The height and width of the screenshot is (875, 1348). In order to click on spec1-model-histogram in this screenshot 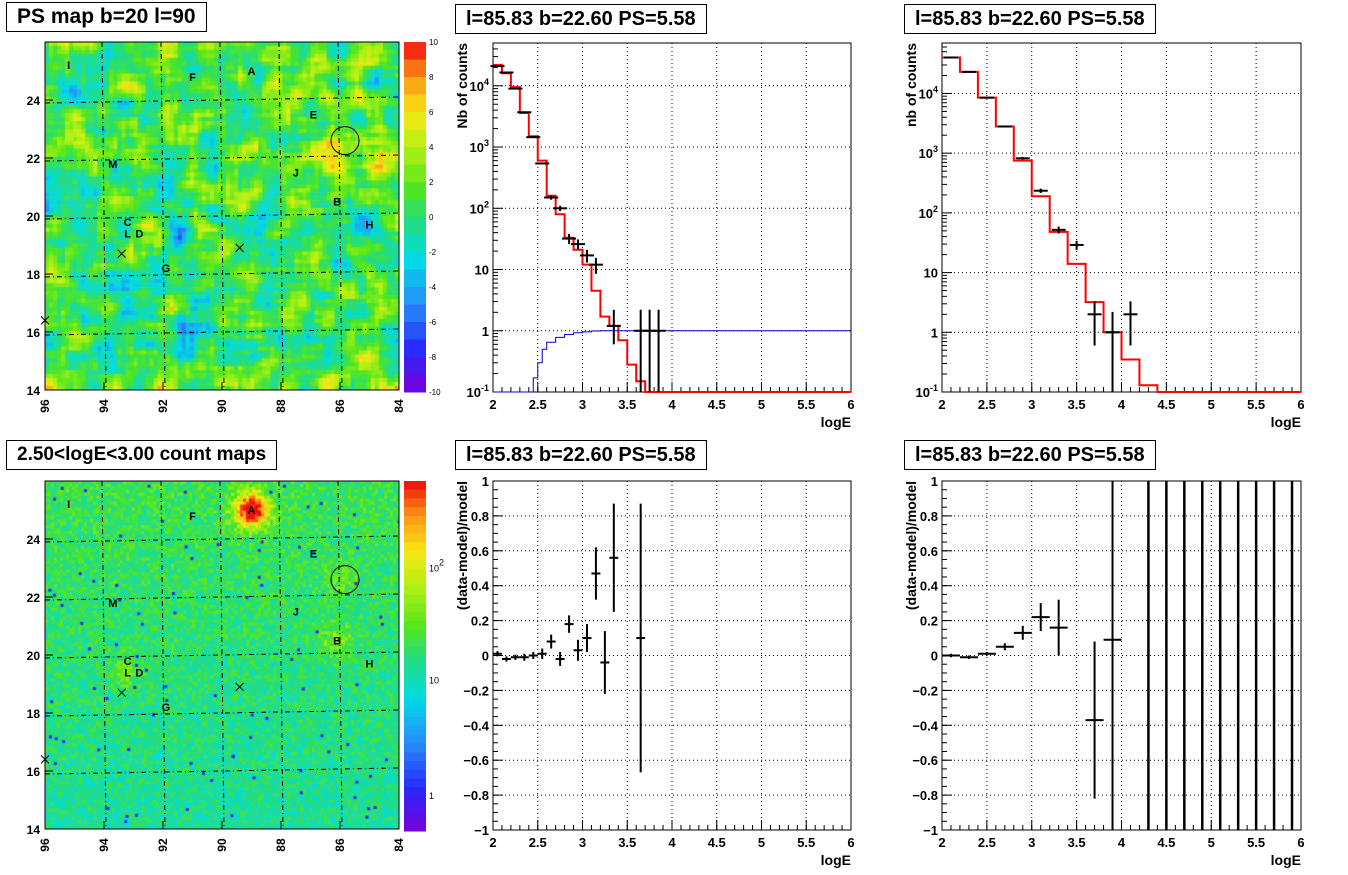, I will do `click(672, 228)`.